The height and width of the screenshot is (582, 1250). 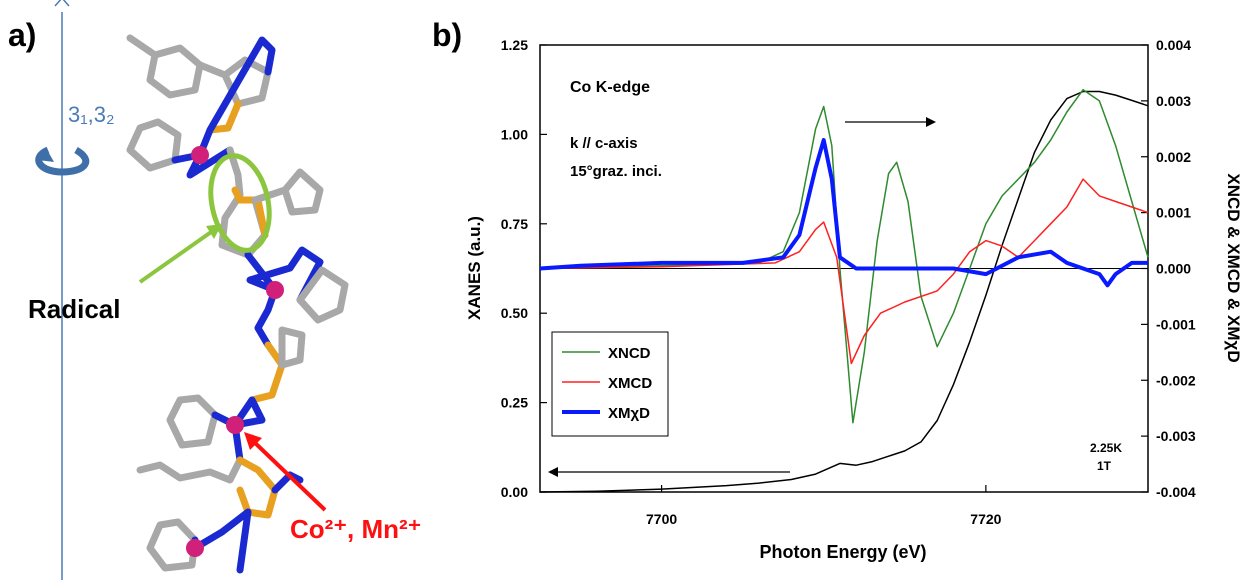 I want to click on x-tick-label: 7700, so click(x=661, y=519).